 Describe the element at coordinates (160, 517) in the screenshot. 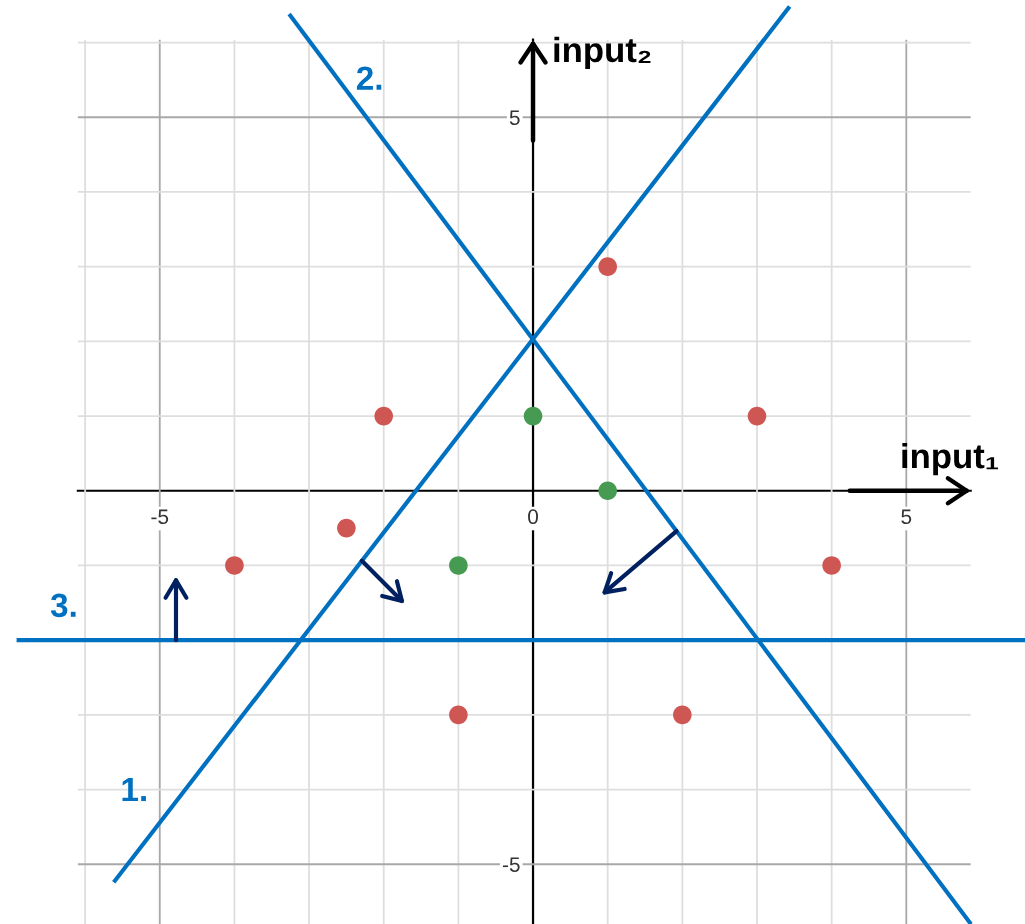

I see `x-tick-label: -5` at that location.